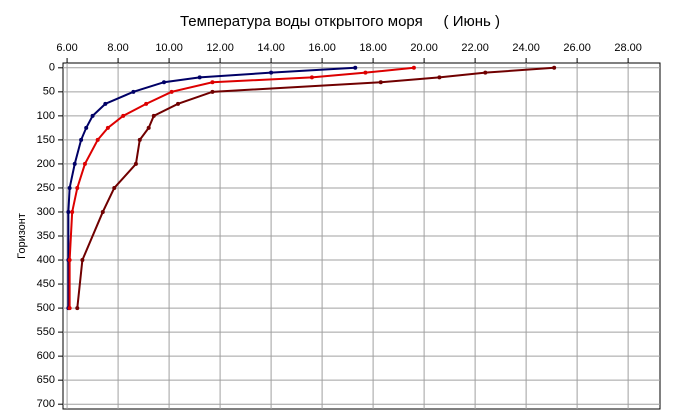  What do you see at coordinates (46, 404) in the screenshot?
I see `y-tick-label: 700` at bounding box center [46, 404].